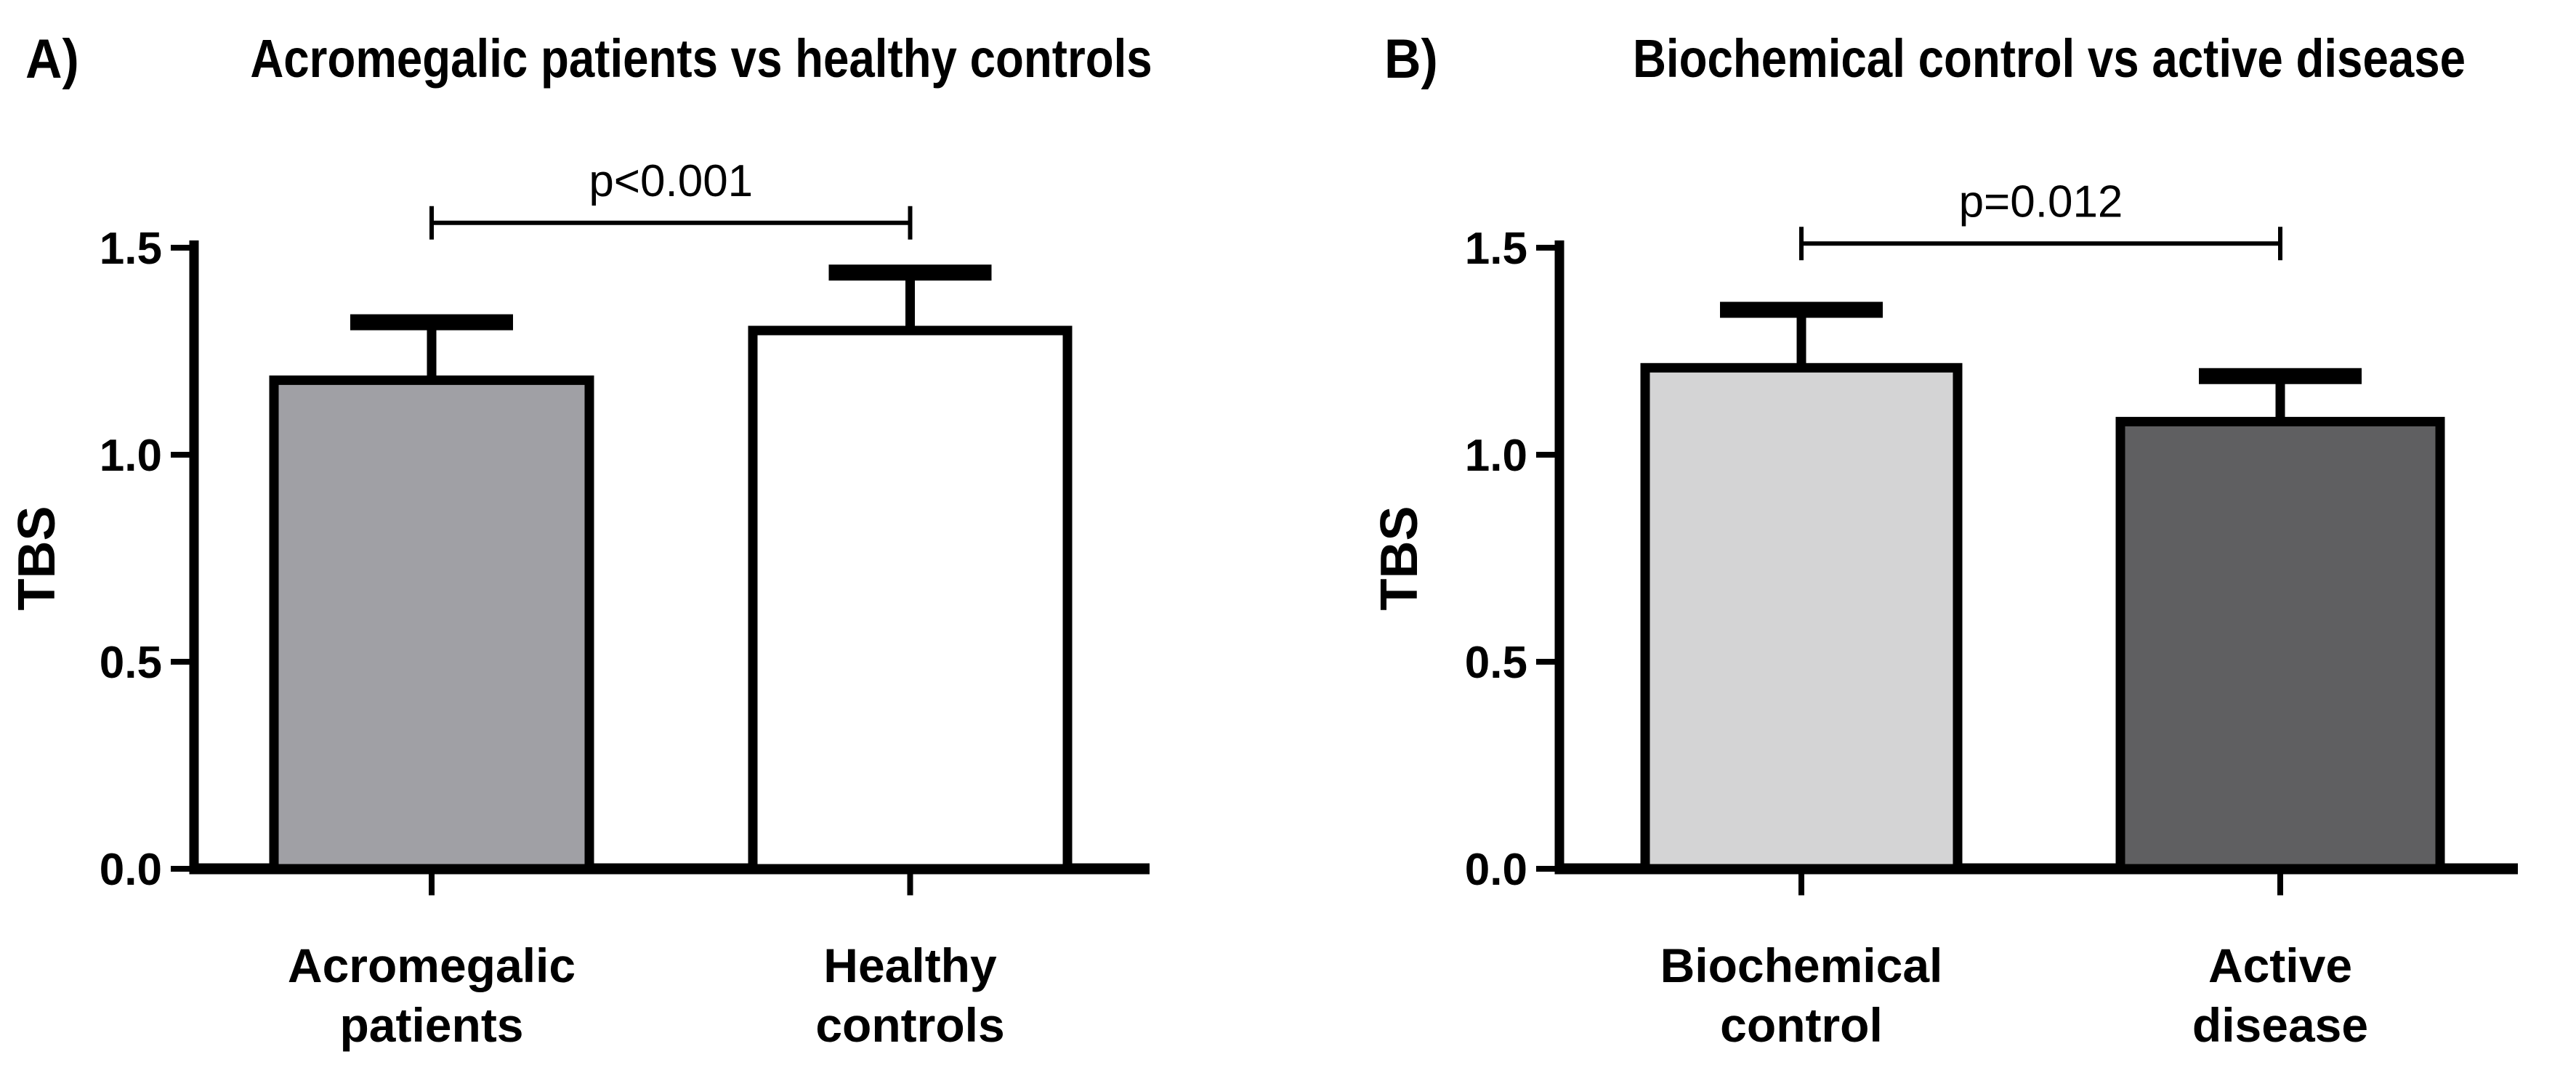 This screenshot has width=2576, height=1070. Describe the element at coordinates (1801, 995) in the screenshot. I see `x-category-label-0: Biochemical control` at that location.